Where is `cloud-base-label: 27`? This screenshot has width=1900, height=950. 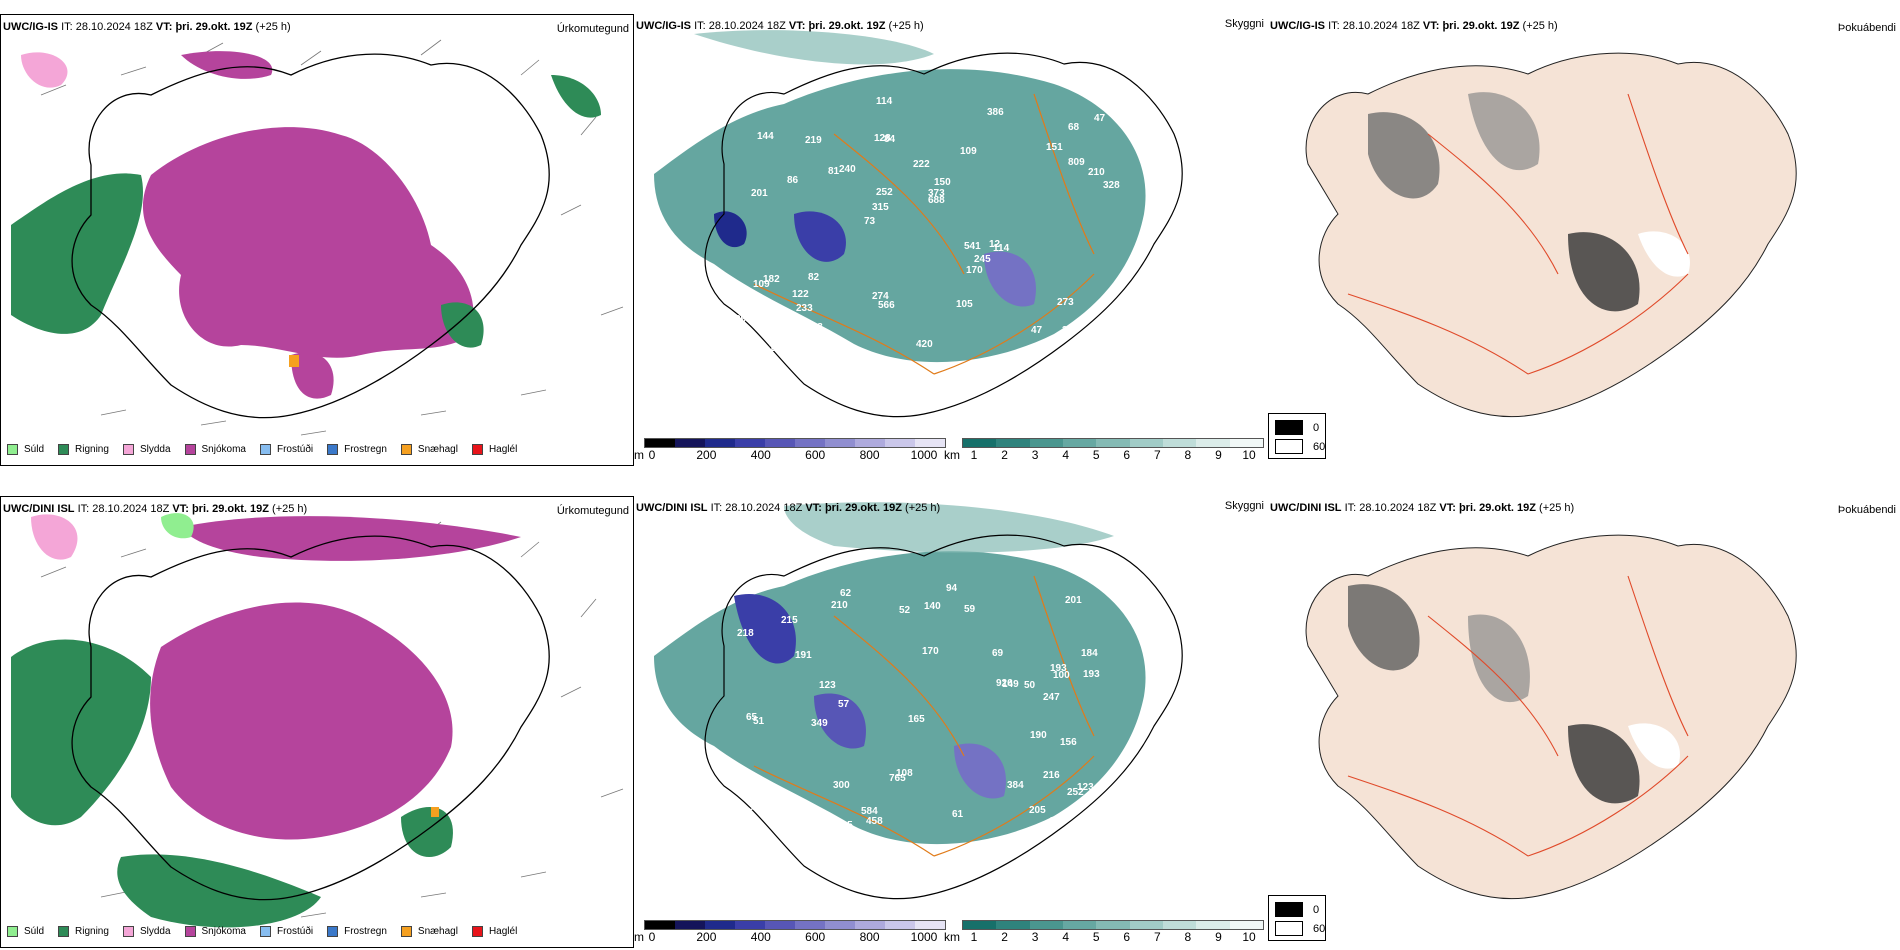 cloud-base-label: 27 is located at coordinates (1110, 780).